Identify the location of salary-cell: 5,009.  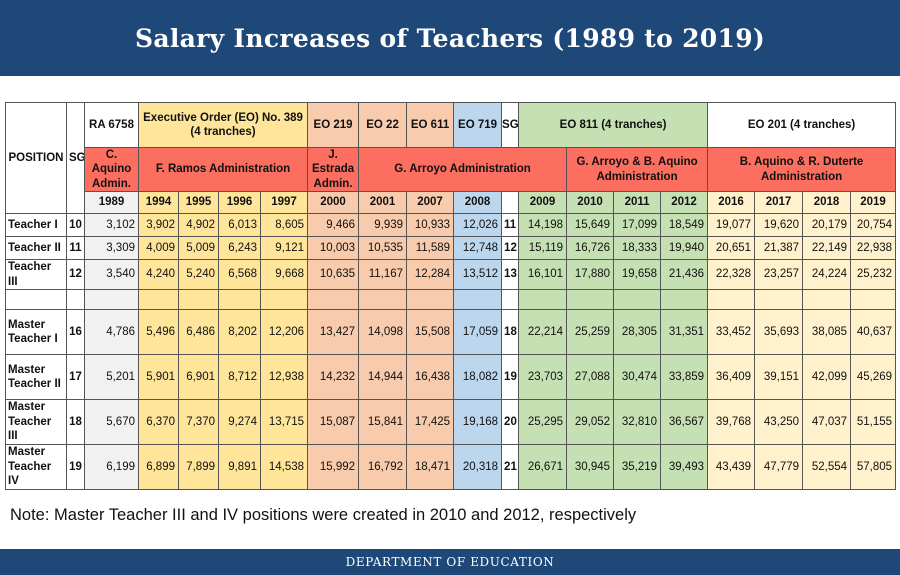
(198, 248).